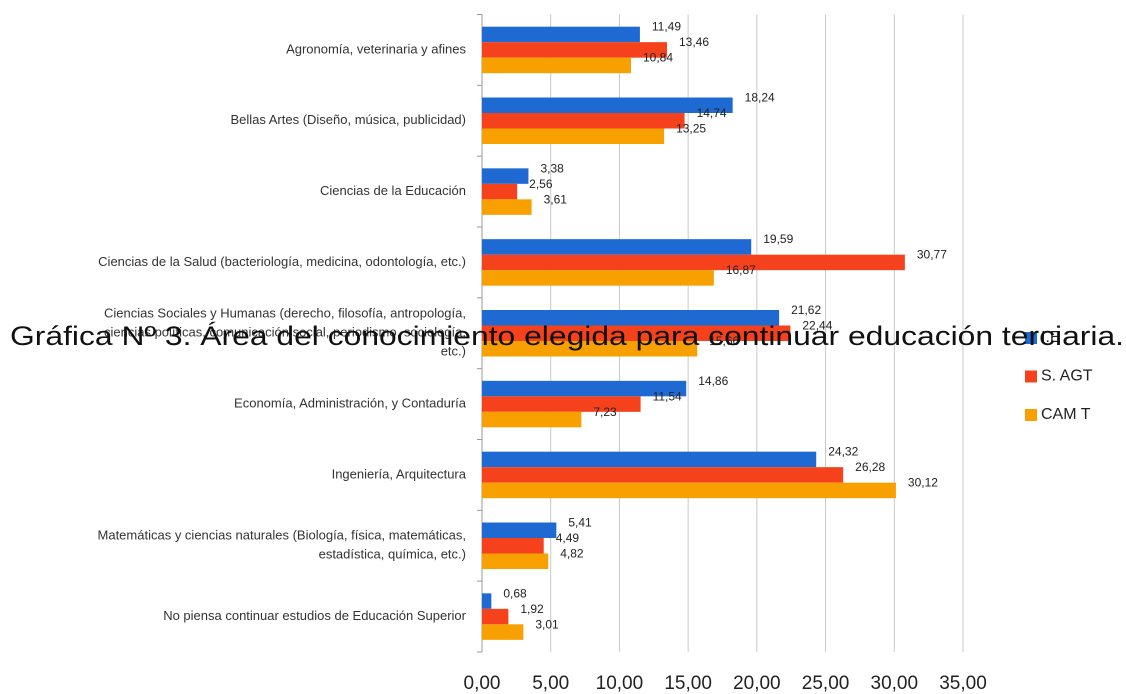  I want to click on x-tick-label: 10,00, so click(620, 683).